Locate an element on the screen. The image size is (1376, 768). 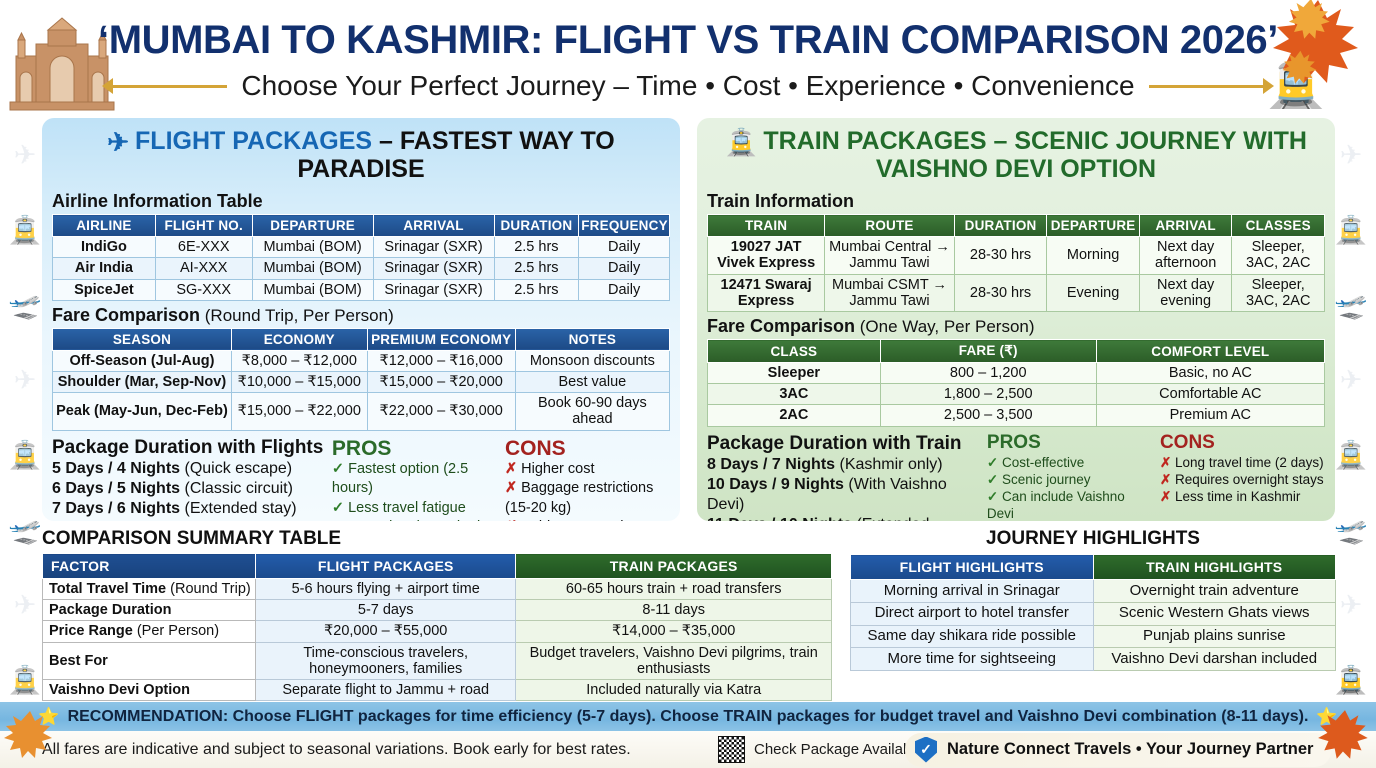
cell: Air India is located at coordinates (104, 268).